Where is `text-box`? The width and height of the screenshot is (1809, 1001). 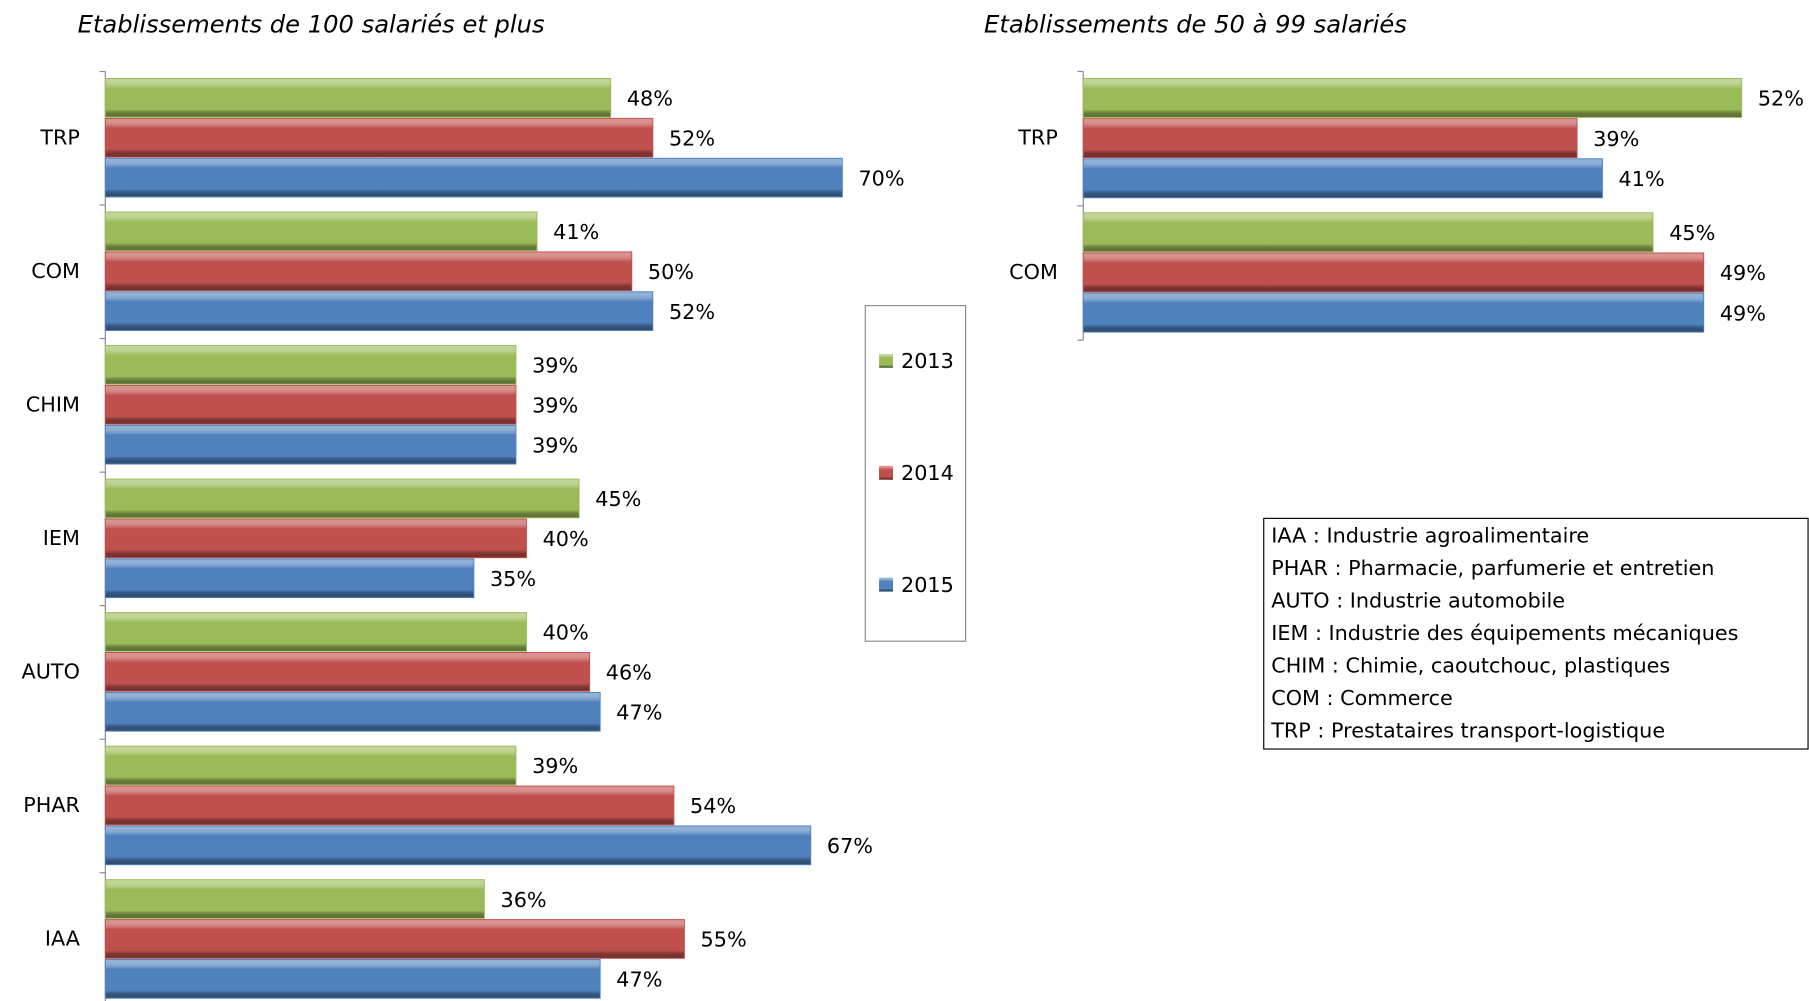 text-box is located at coordinates (1536, 633).